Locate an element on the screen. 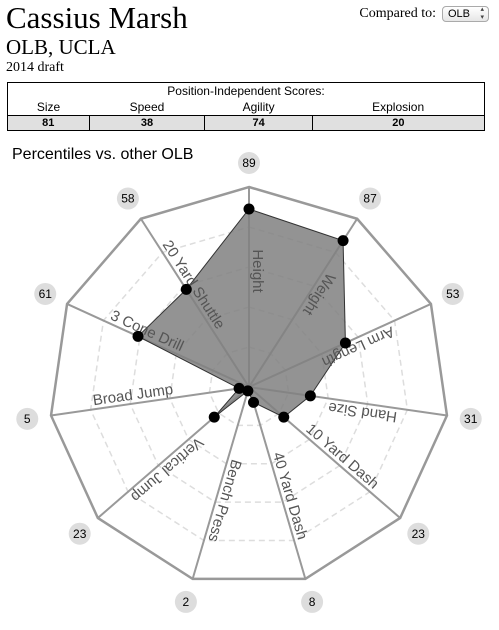 This screenshot has width=499, height=630. player-name: Cassius Marsh is located at coordinates (97, 17).